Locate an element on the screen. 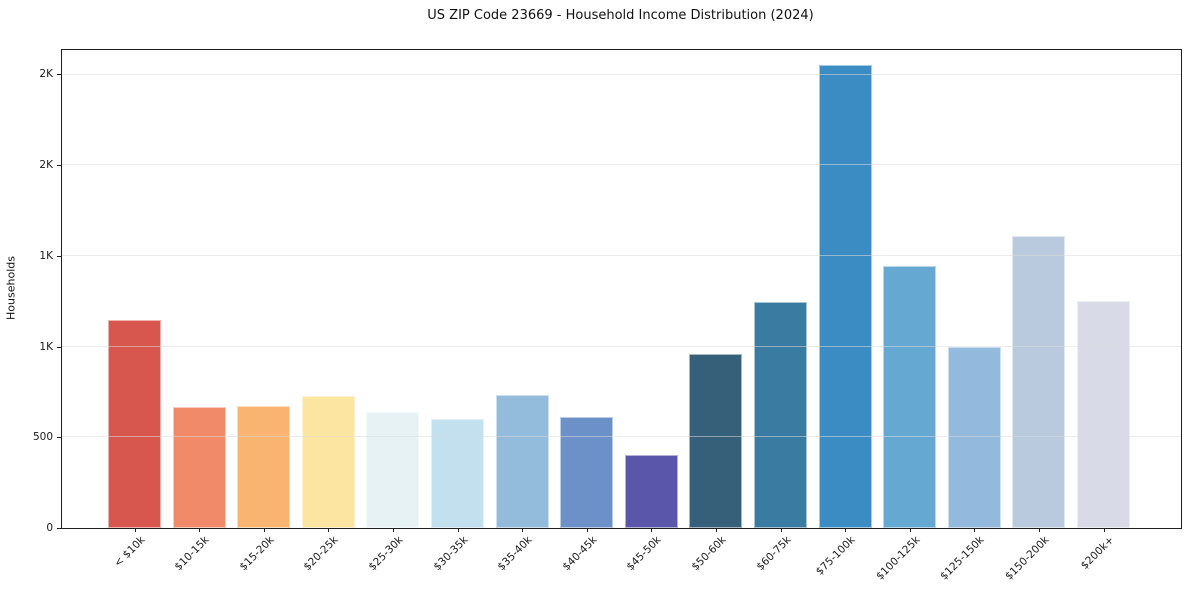 Image resolution: width=1189 pixels, height=590 pixels. y-tick-label: 0 is located at coordinates (49, 528).